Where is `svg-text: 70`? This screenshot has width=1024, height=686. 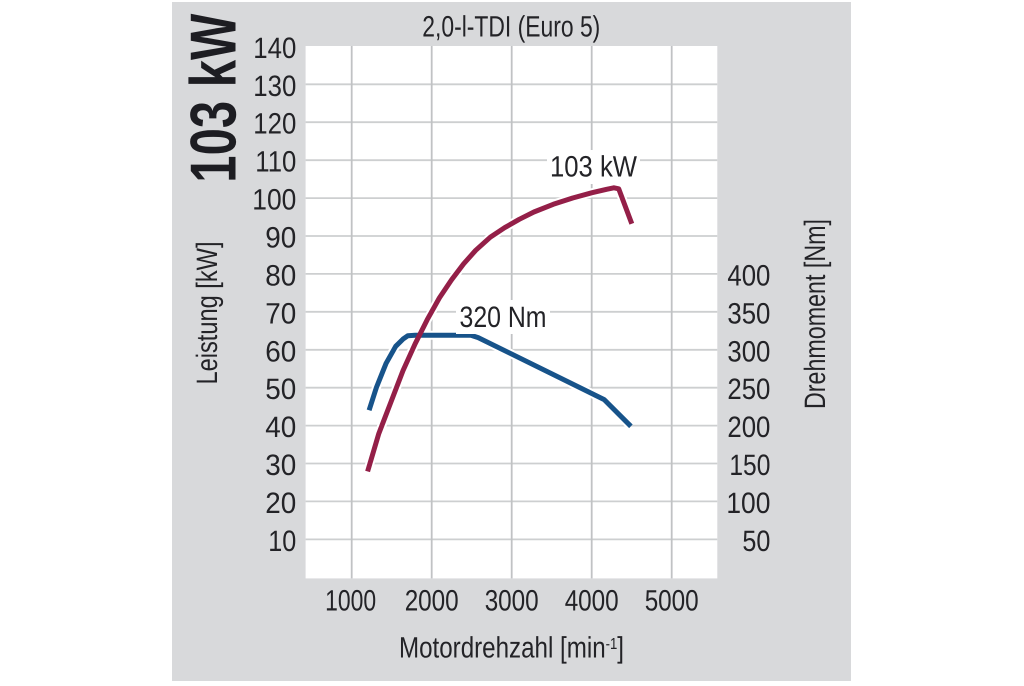
svg-text: 70 is located at coordinates (280, 313).